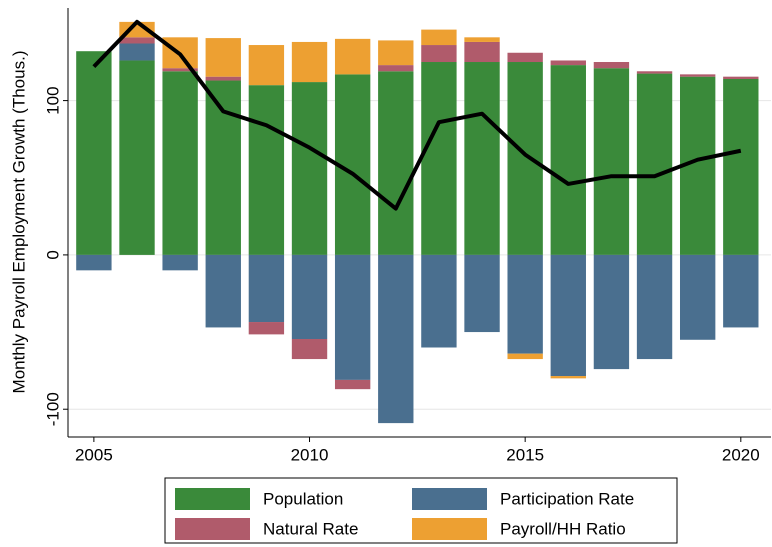 This screenshot has width=772, height=547. What do you see at coordinates (525, 454) in the screenshot?
I see `x-tick-label: 2015` at bounding box center [525, 454].